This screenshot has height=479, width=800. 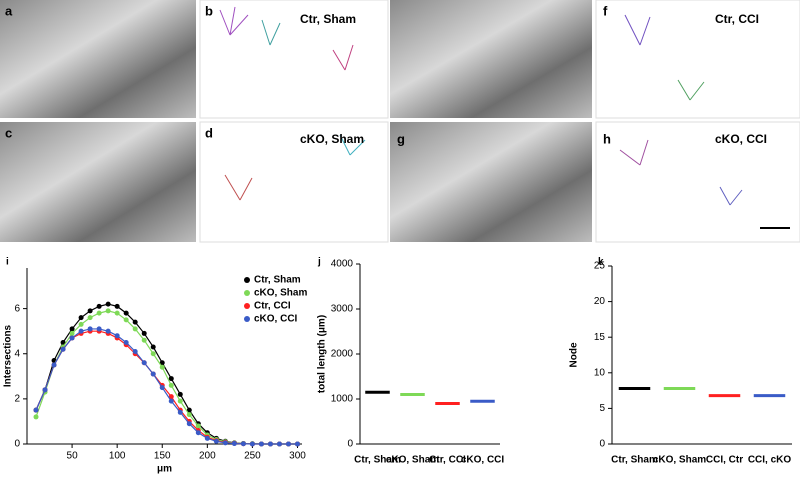 What do you see at coordinates (164, 469) in the screenshot?
I see `x-axis-label: μm` at bounding box center [164, 469].